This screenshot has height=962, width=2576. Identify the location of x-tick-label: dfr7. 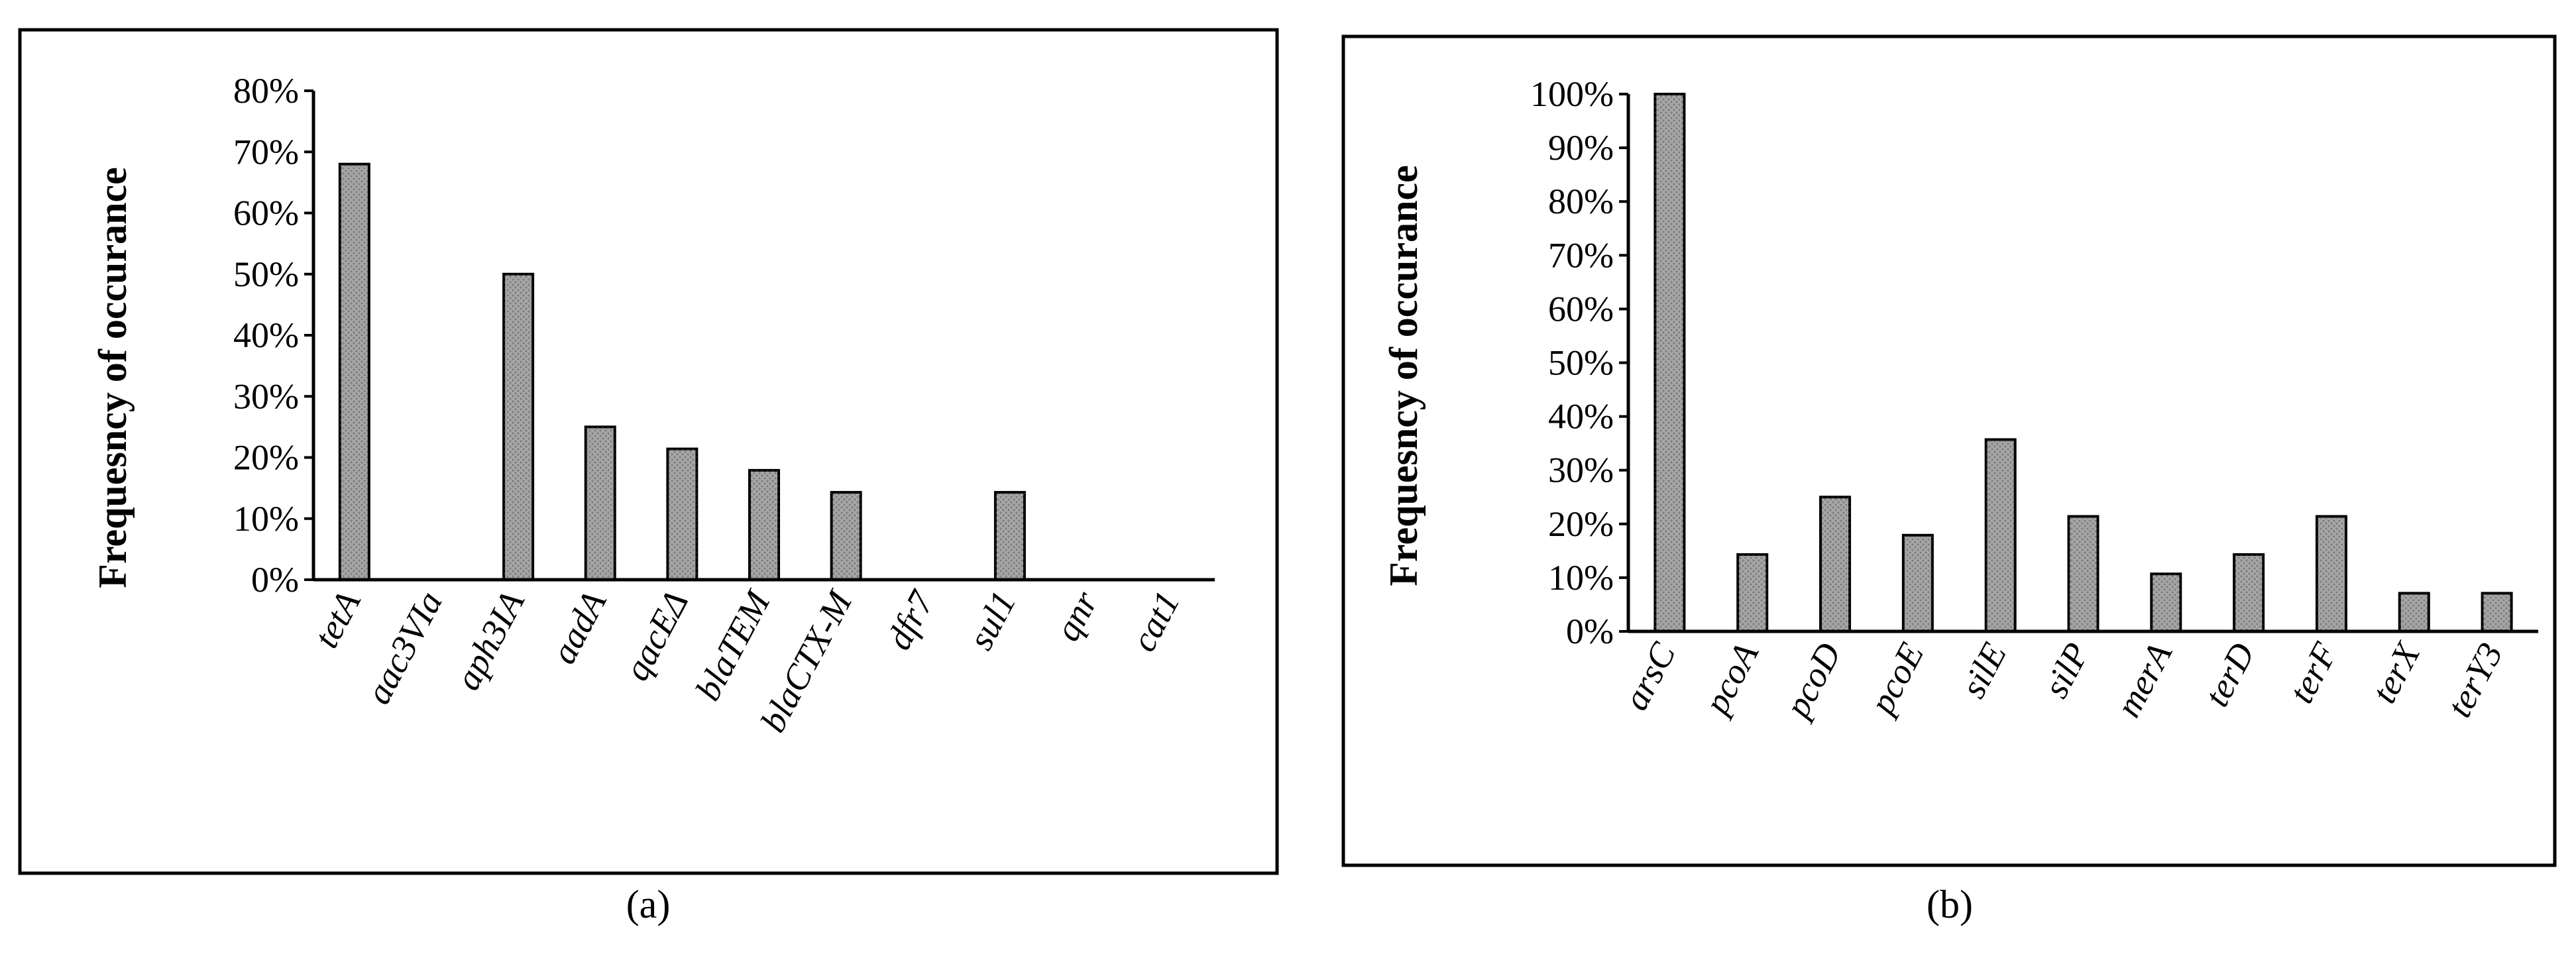
(910, 620).